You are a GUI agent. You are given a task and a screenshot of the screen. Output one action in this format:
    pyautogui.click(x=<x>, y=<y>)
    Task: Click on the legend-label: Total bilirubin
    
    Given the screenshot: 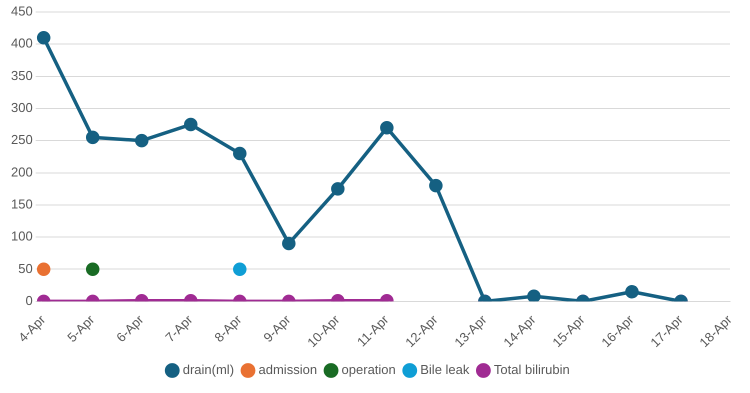 What is the action you would take?
    pyautogui.click(x=532, y=370)
    